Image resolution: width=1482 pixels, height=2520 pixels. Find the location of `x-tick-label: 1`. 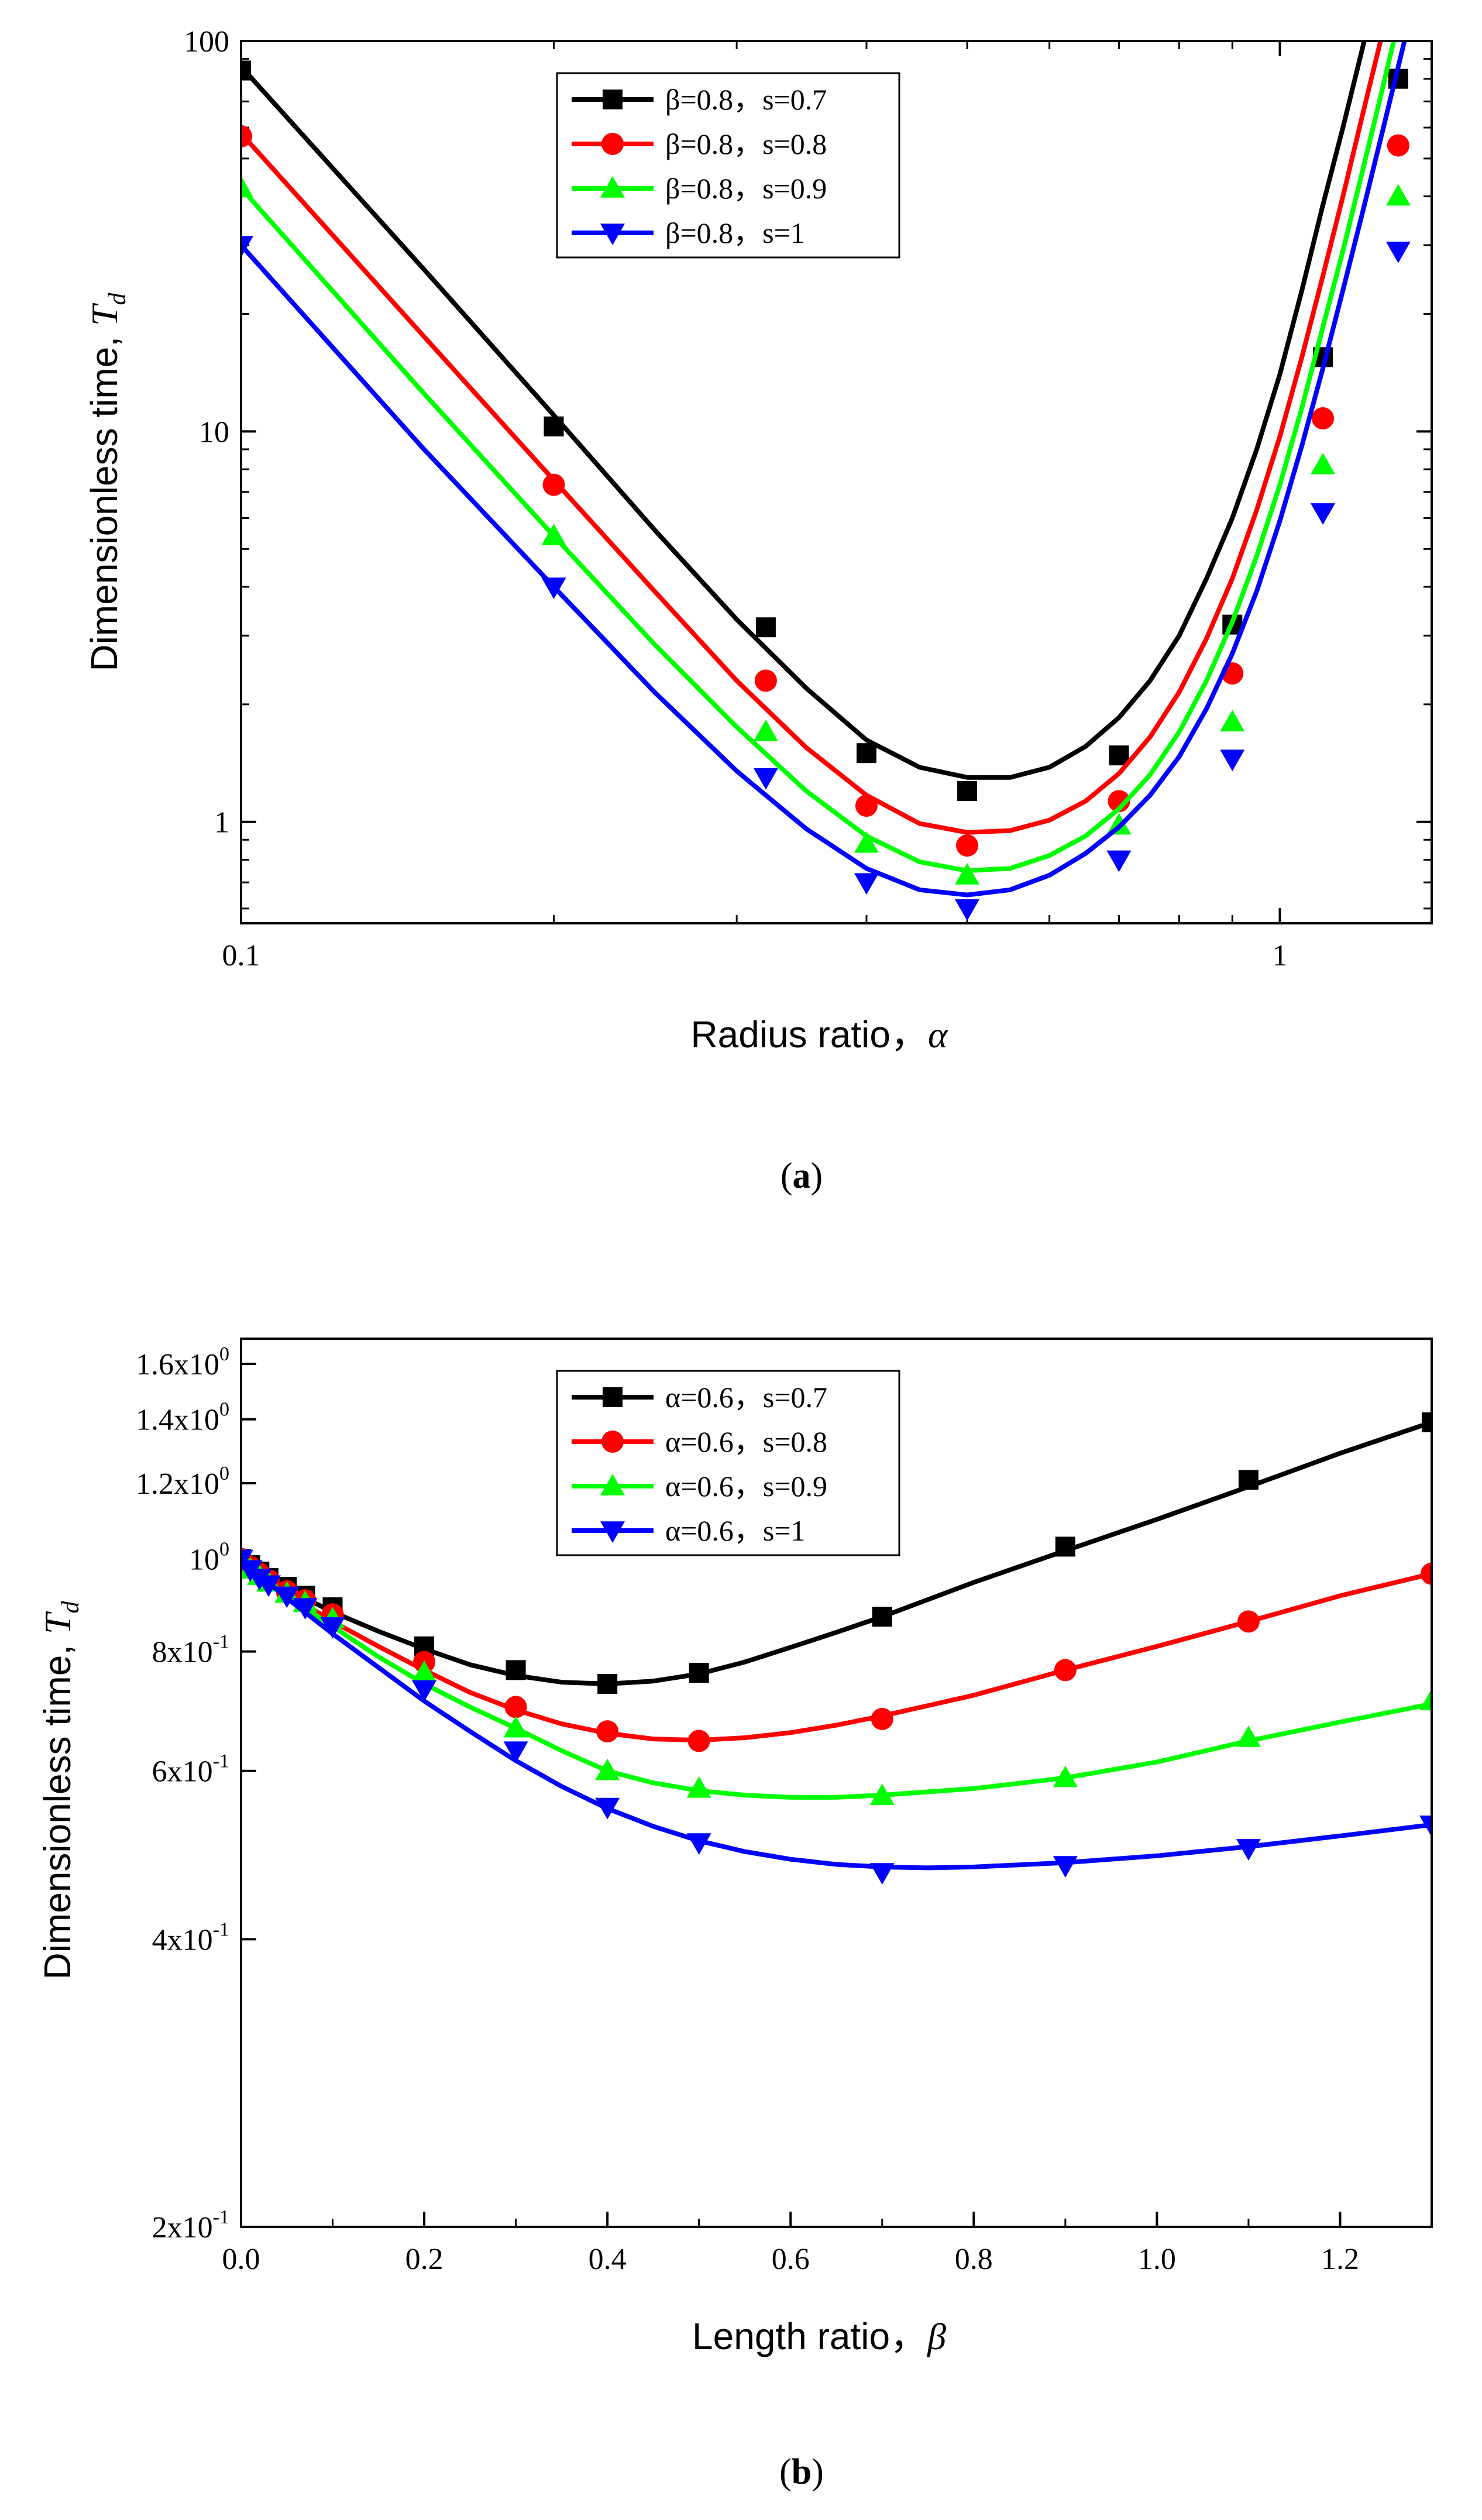

x-tick-label: 1 is located at coordinates (1280, 955).